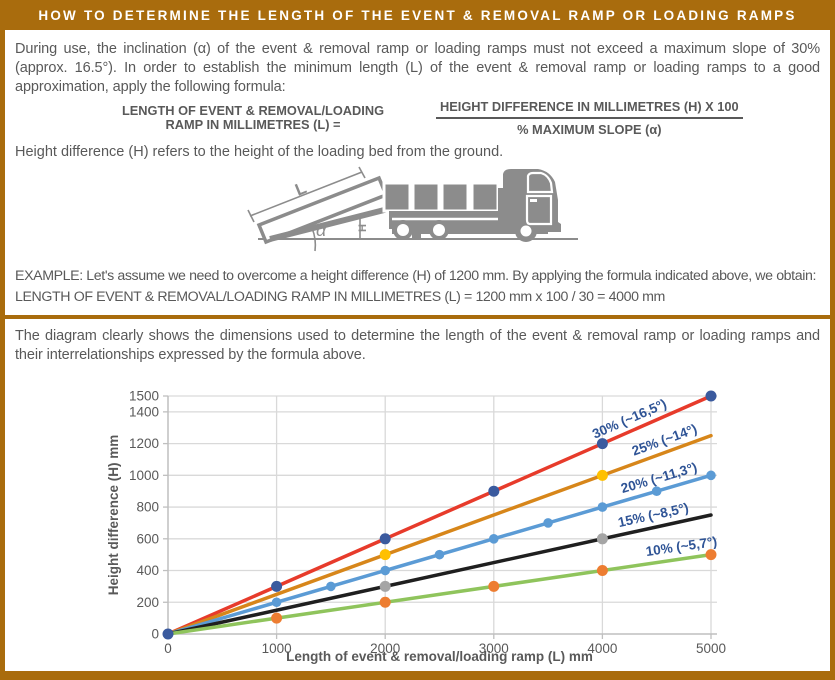  Describe the element at coordinates (277, 648) in the screenshot. I see `x-tick-label: 1000` at that location.